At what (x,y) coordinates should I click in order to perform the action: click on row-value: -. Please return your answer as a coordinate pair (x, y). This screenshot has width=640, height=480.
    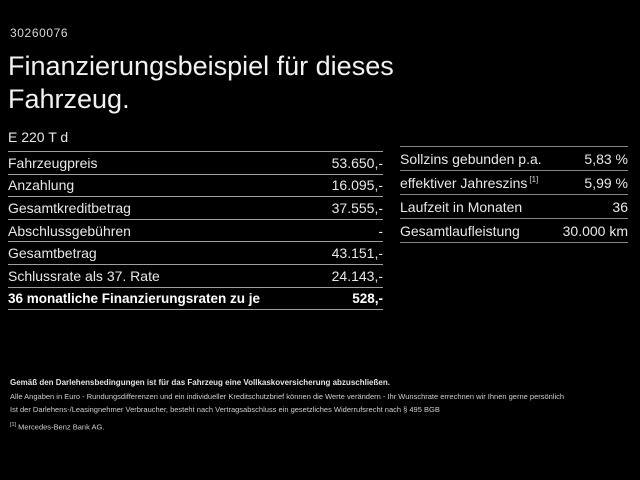
    Looking at the image, I should click on (380, 230).